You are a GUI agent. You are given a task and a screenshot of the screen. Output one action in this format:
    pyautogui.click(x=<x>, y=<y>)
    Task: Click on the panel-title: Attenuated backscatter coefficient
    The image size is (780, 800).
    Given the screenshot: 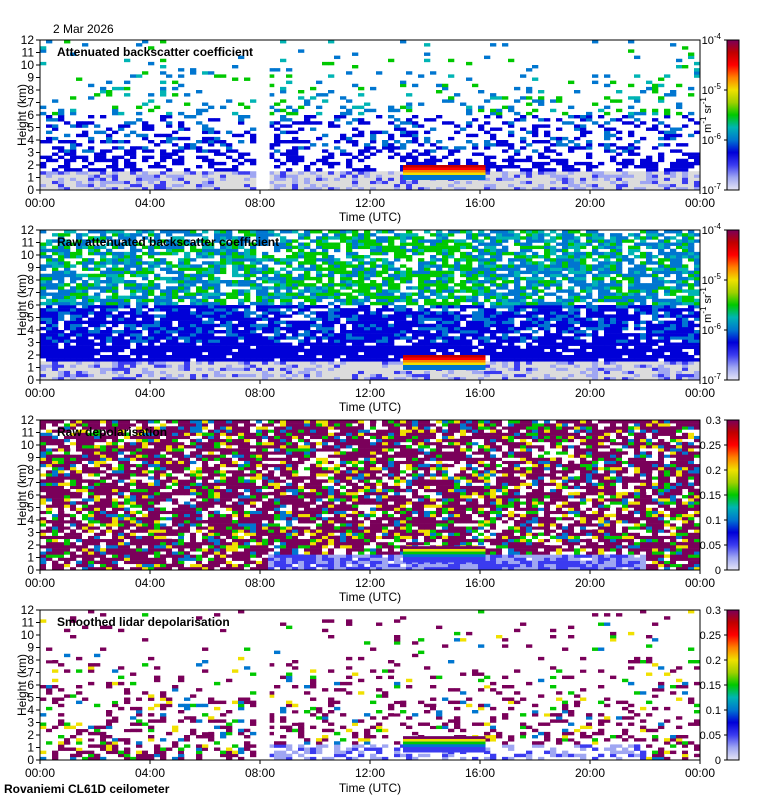 What is the action you would take?
    pyautogui.click(x=155, y=52)
    